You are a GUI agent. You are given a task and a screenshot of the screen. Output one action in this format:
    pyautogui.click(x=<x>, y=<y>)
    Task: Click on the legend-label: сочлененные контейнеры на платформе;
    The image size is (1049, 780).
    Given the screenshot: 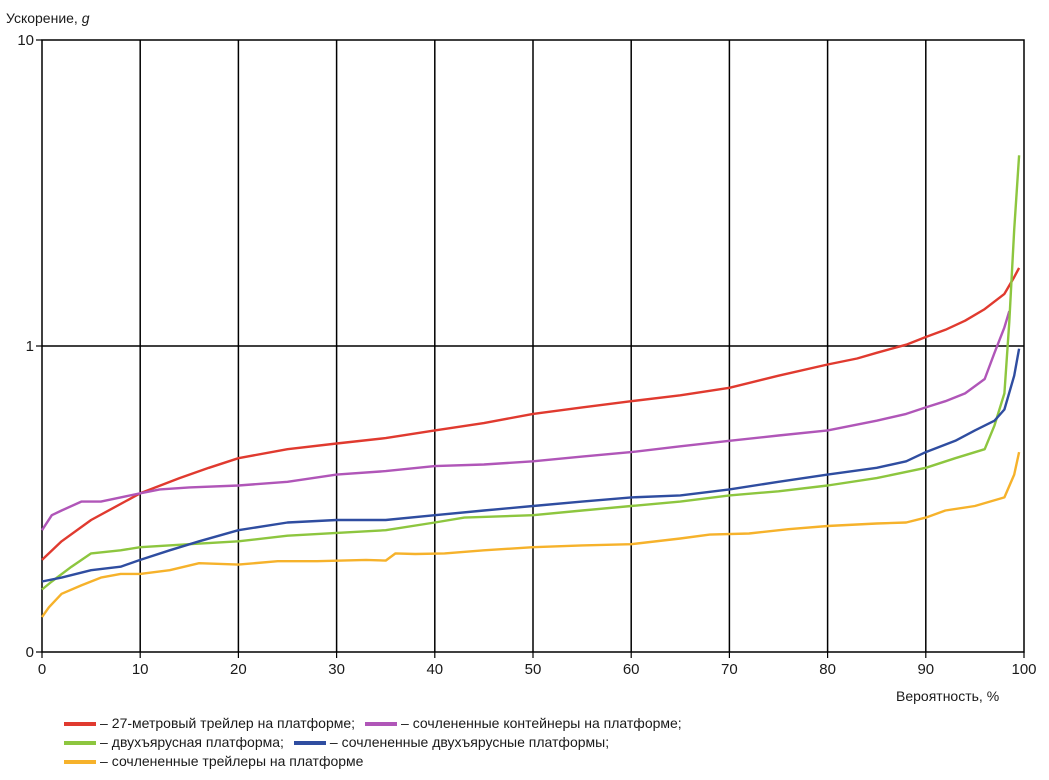 What is the action you would take?
    pyautogui.click(x=547, y=723)
    